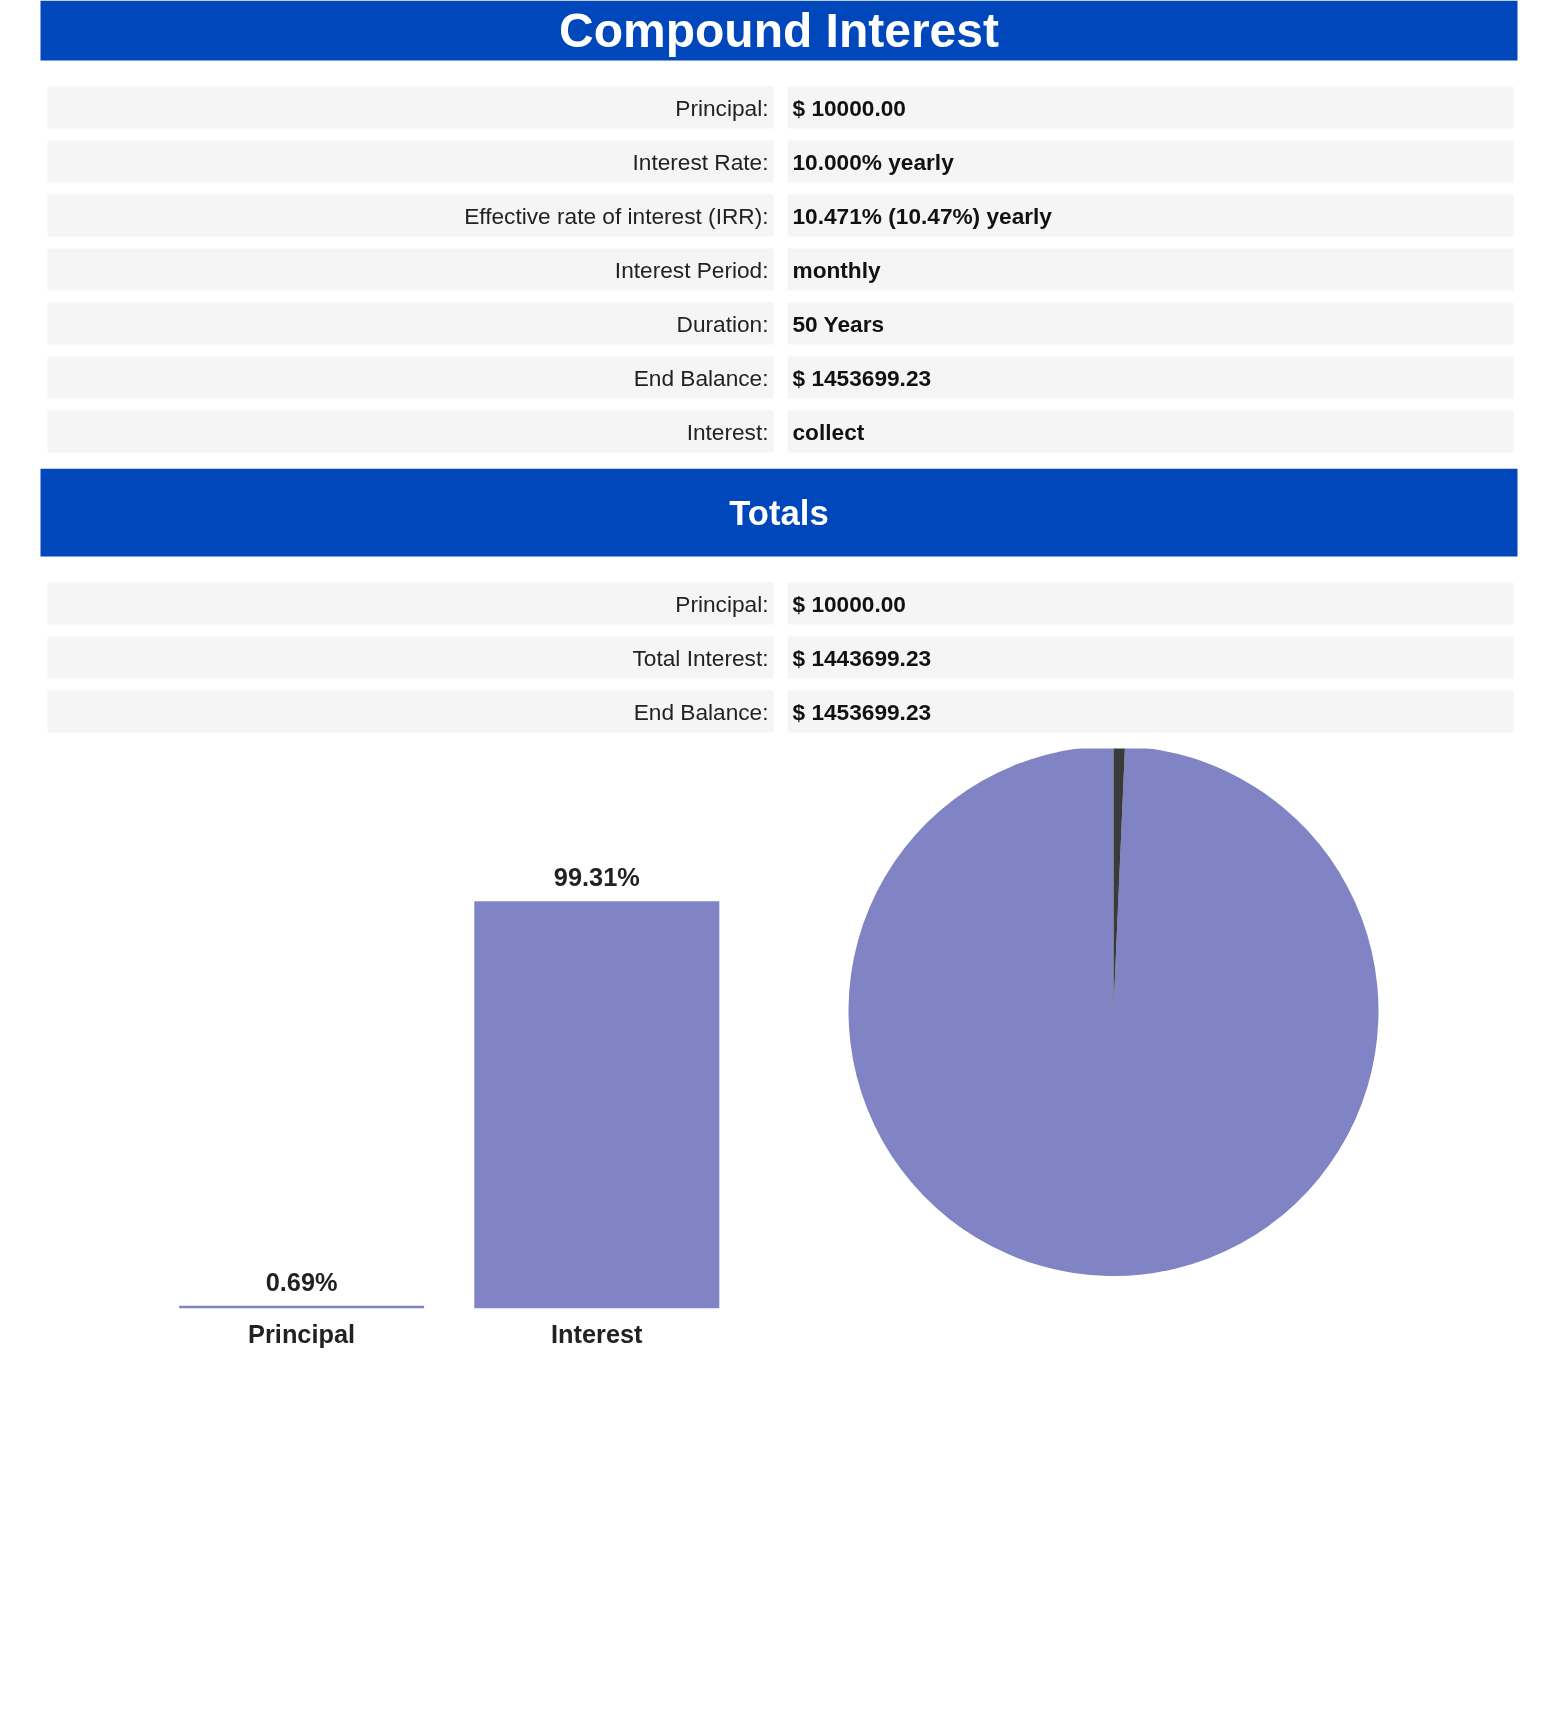 This screenshot has width=1557, height=1723. I want to click on text: 10.471% (10.47%) yearly, so click(922, 215).